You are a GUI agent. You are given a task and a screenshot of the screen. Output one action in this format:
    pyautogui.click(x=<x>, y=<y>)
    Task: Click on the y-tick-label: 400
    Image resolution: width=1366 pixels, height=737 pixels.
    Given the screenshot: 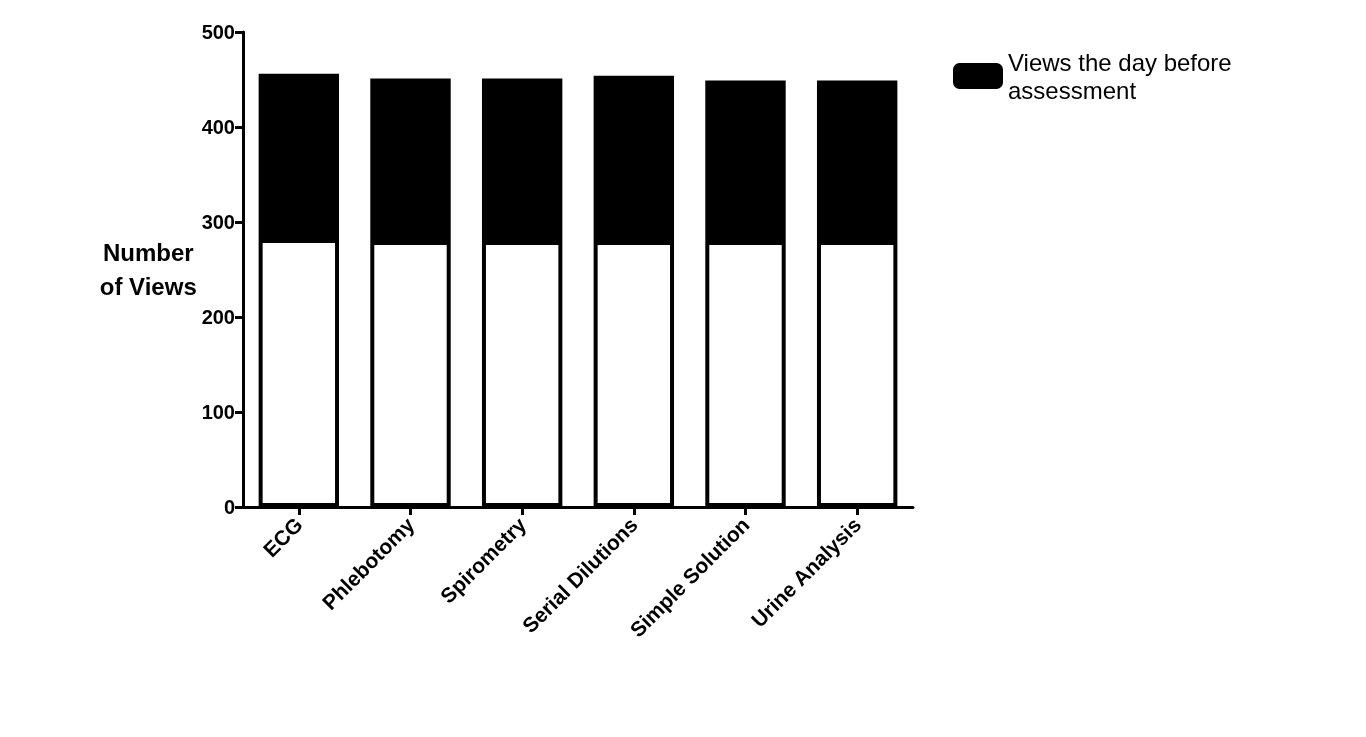 What is the action you would take?
    pyautogui.click(x=218, y=127)
    